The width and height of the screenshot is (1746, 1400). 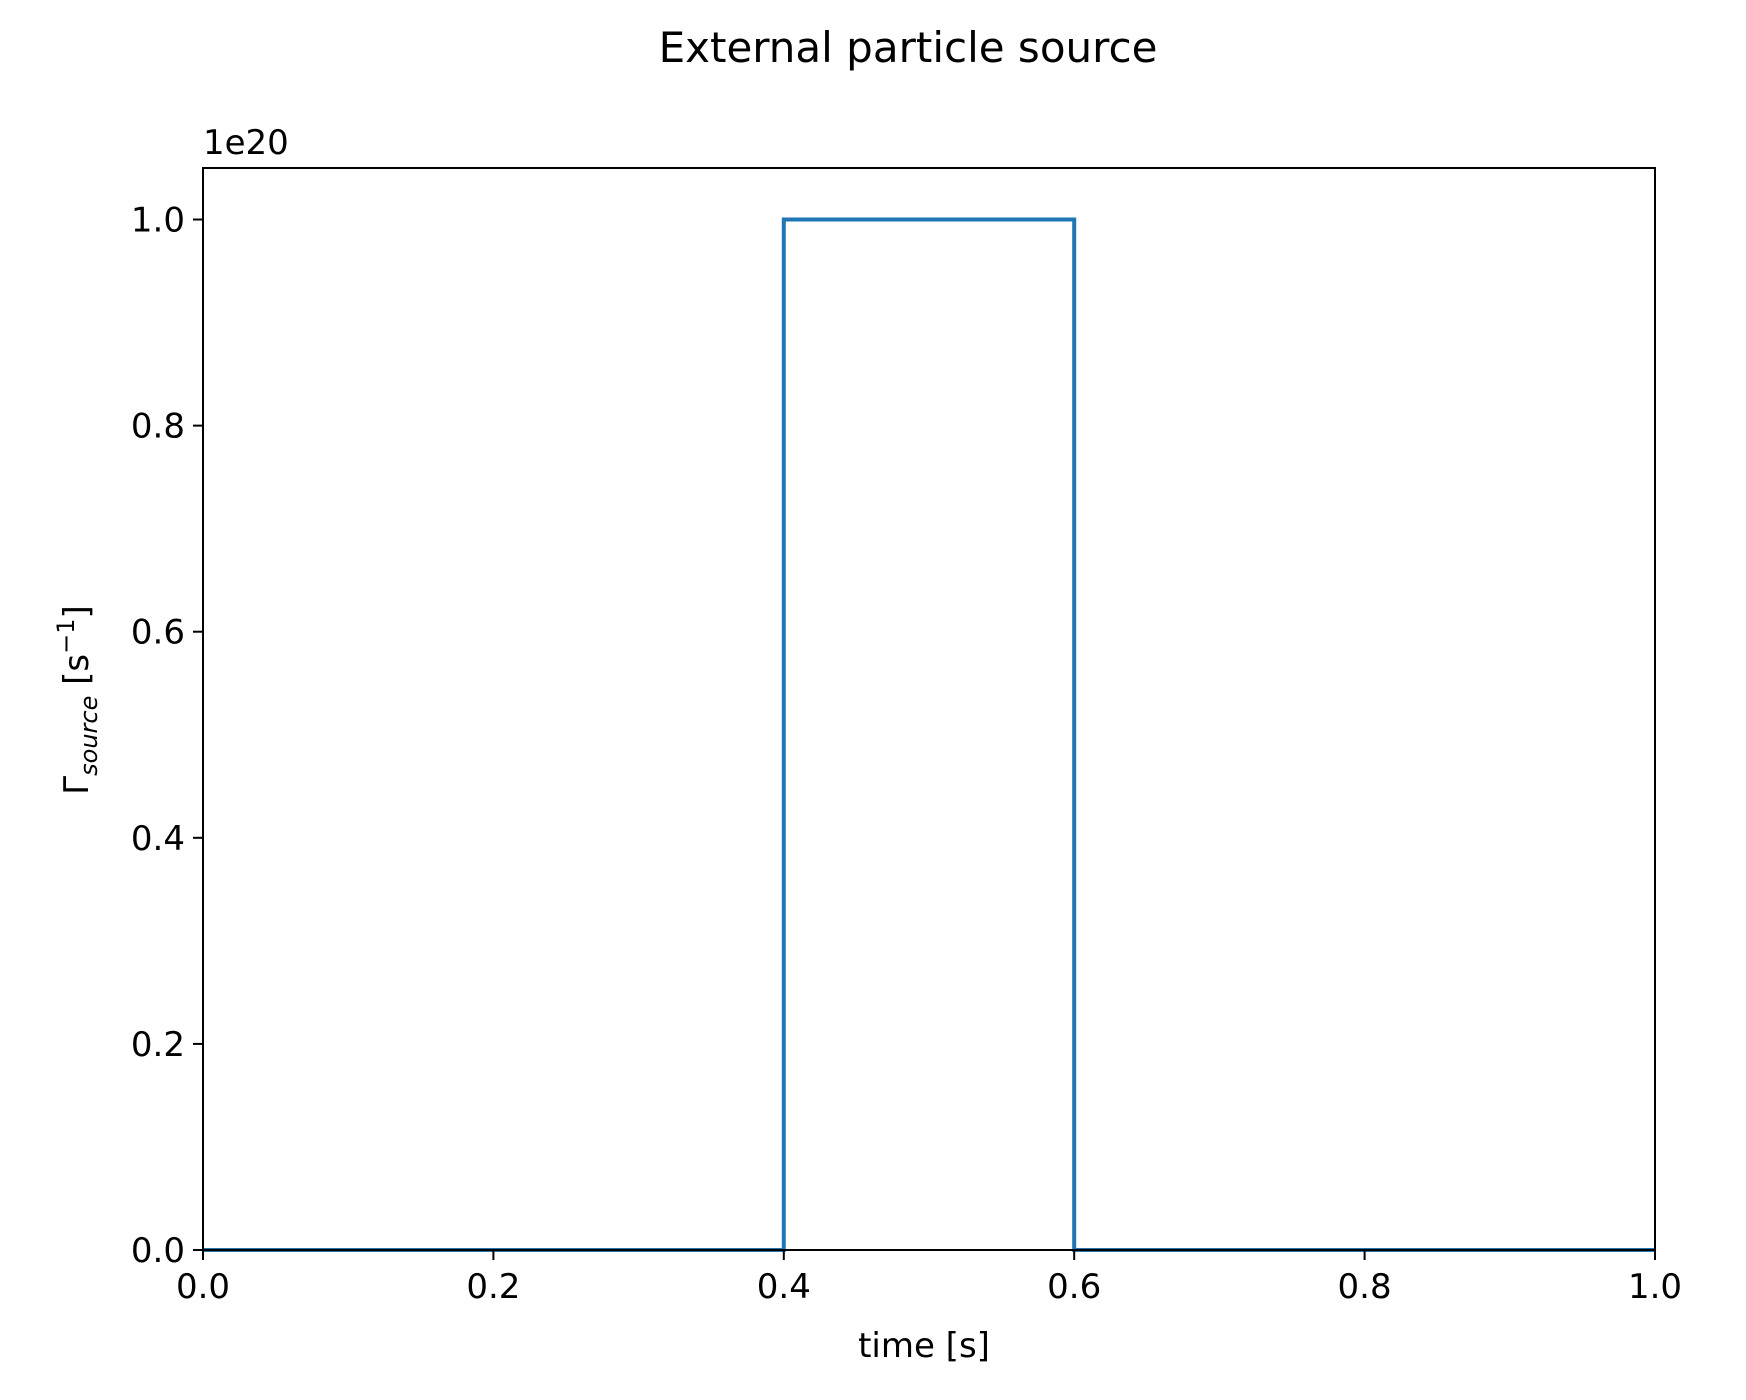 What do you see at coordinates (158, 1251) in the screenshot?
I see `y-tick-label: 0.0` at bounding box center [158, 1251].